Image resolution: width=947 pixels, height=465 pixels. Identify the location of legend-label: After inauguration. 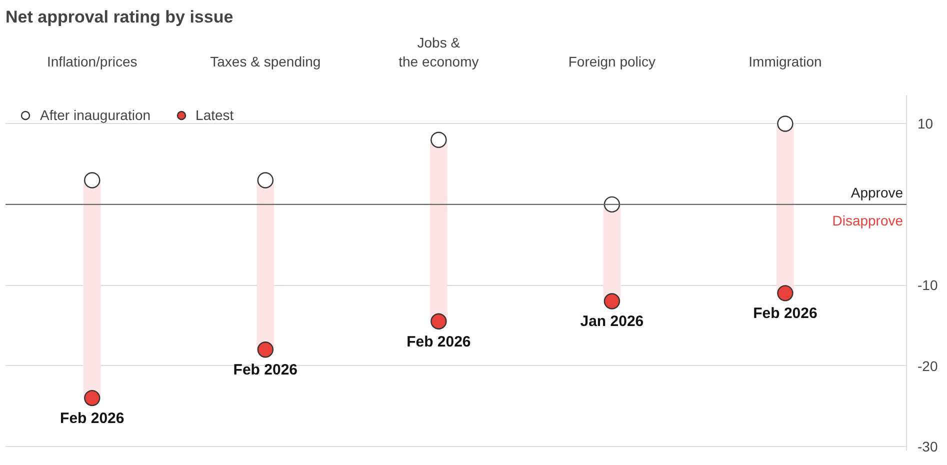
(95, 115).